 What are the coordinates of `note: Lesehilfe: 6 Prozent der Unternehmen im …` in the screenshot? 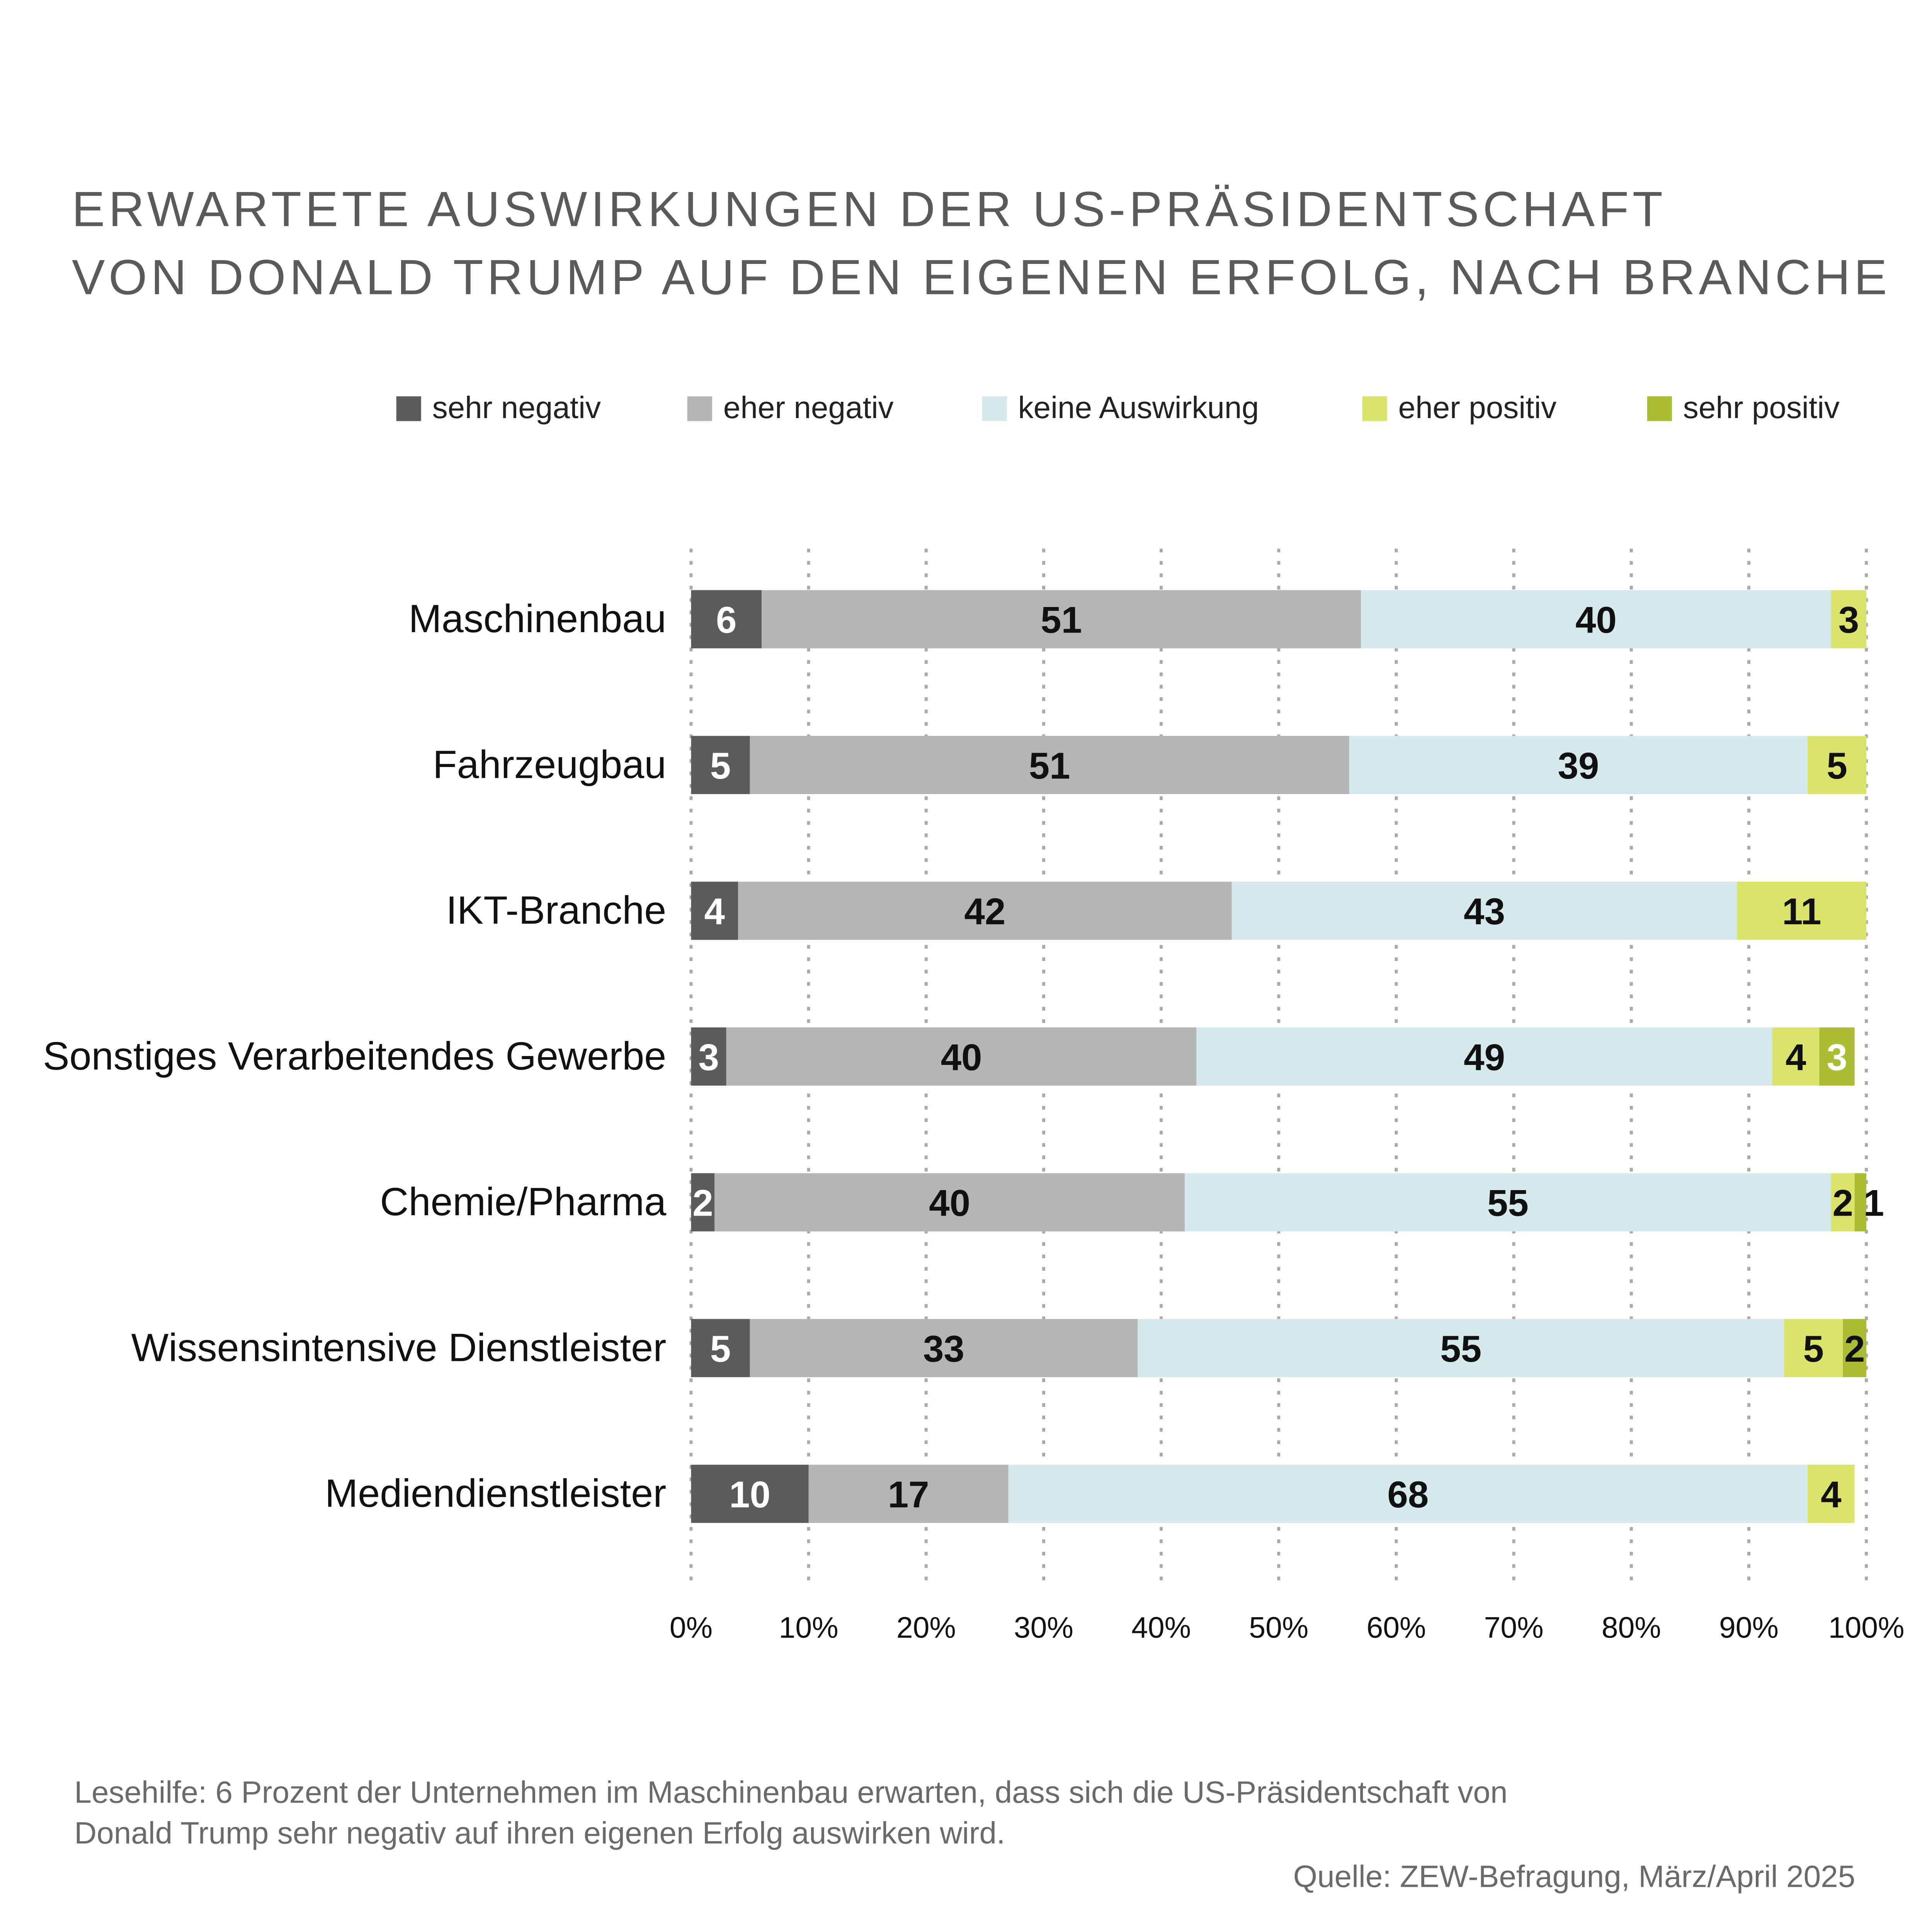 It's located at (791, 1792).